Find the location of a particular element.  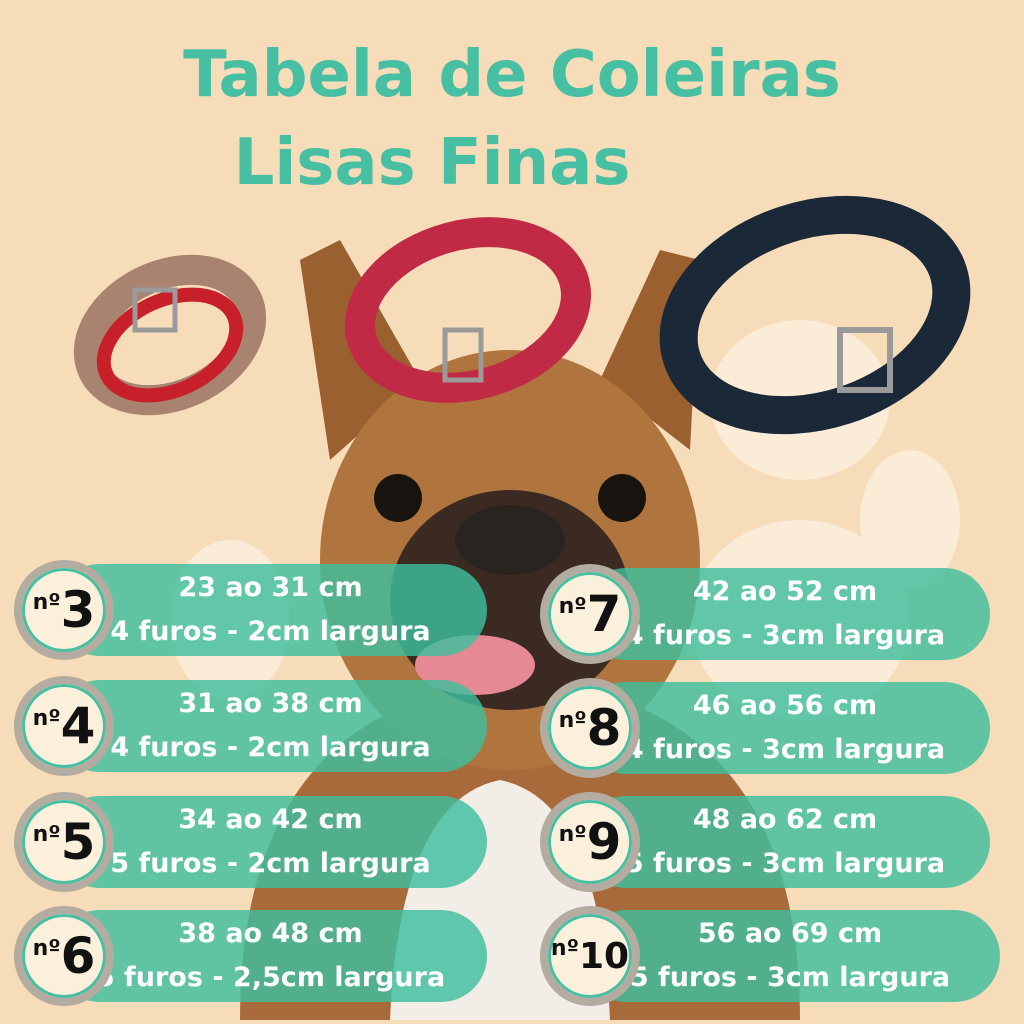

size-badge: nº 9 is located at coordinates (590, 842).